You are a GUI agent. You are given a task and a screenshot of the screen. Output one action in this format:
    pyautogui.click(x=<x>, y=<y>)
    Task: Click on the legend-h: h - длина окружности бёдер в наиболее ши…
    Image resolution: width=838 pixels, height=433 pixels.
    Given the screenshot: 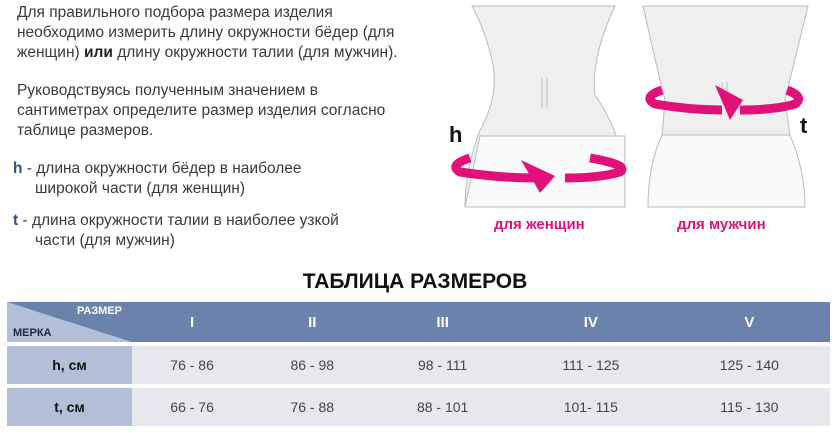 What is the action you would take?
    pyautogui.click(x=157, y=179)
    